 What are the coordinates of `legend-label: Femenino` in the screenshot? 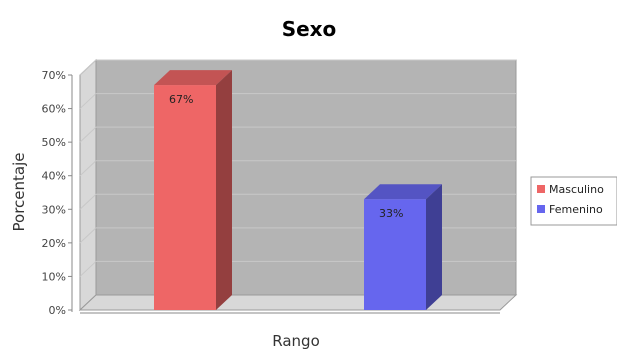 It's located at (576, 209).